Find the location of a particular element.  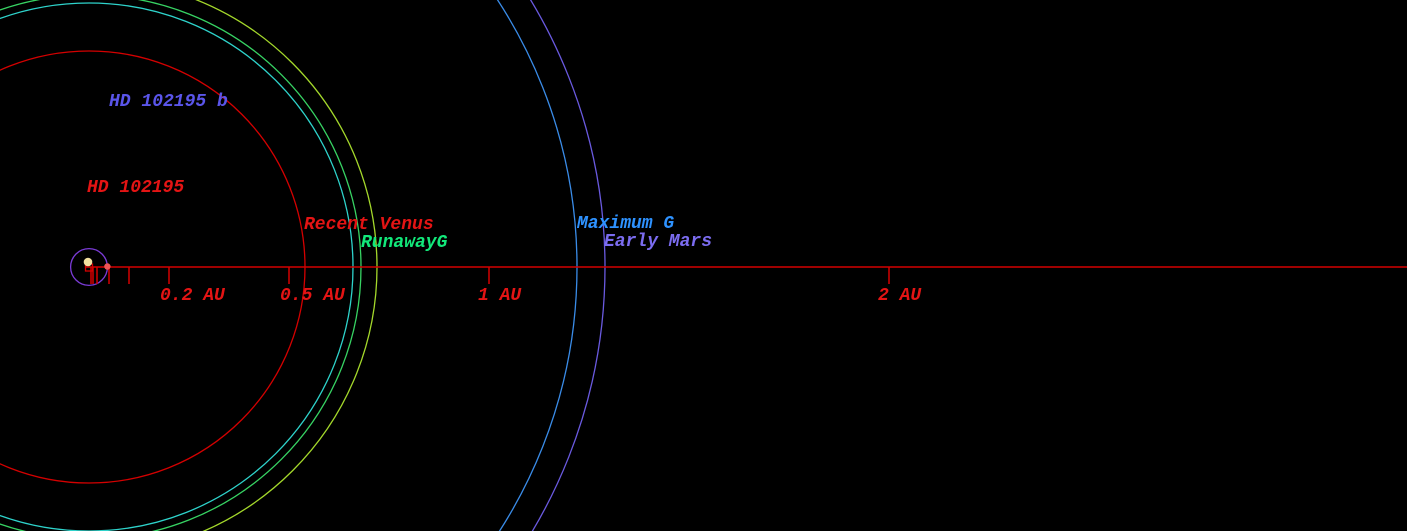

star-disc is located at coordinates (88, 262).